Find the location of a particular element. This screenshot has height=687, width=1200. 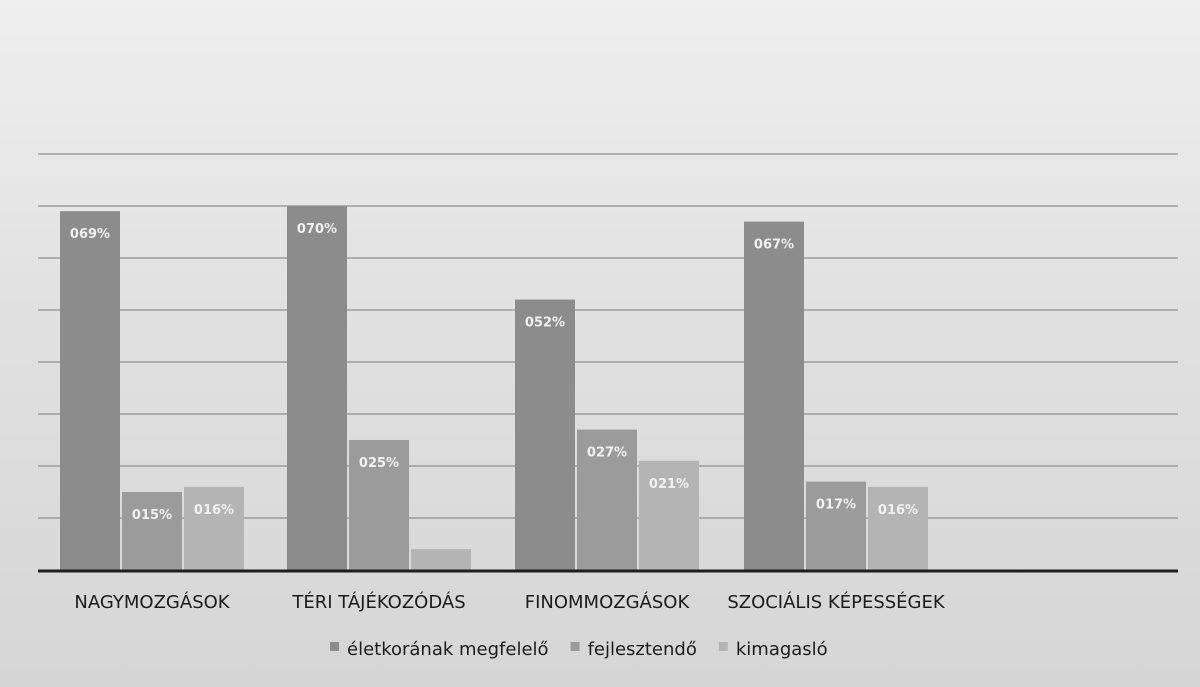

legend-label: életkorának megfelelő is located at coordinates (448, 649).